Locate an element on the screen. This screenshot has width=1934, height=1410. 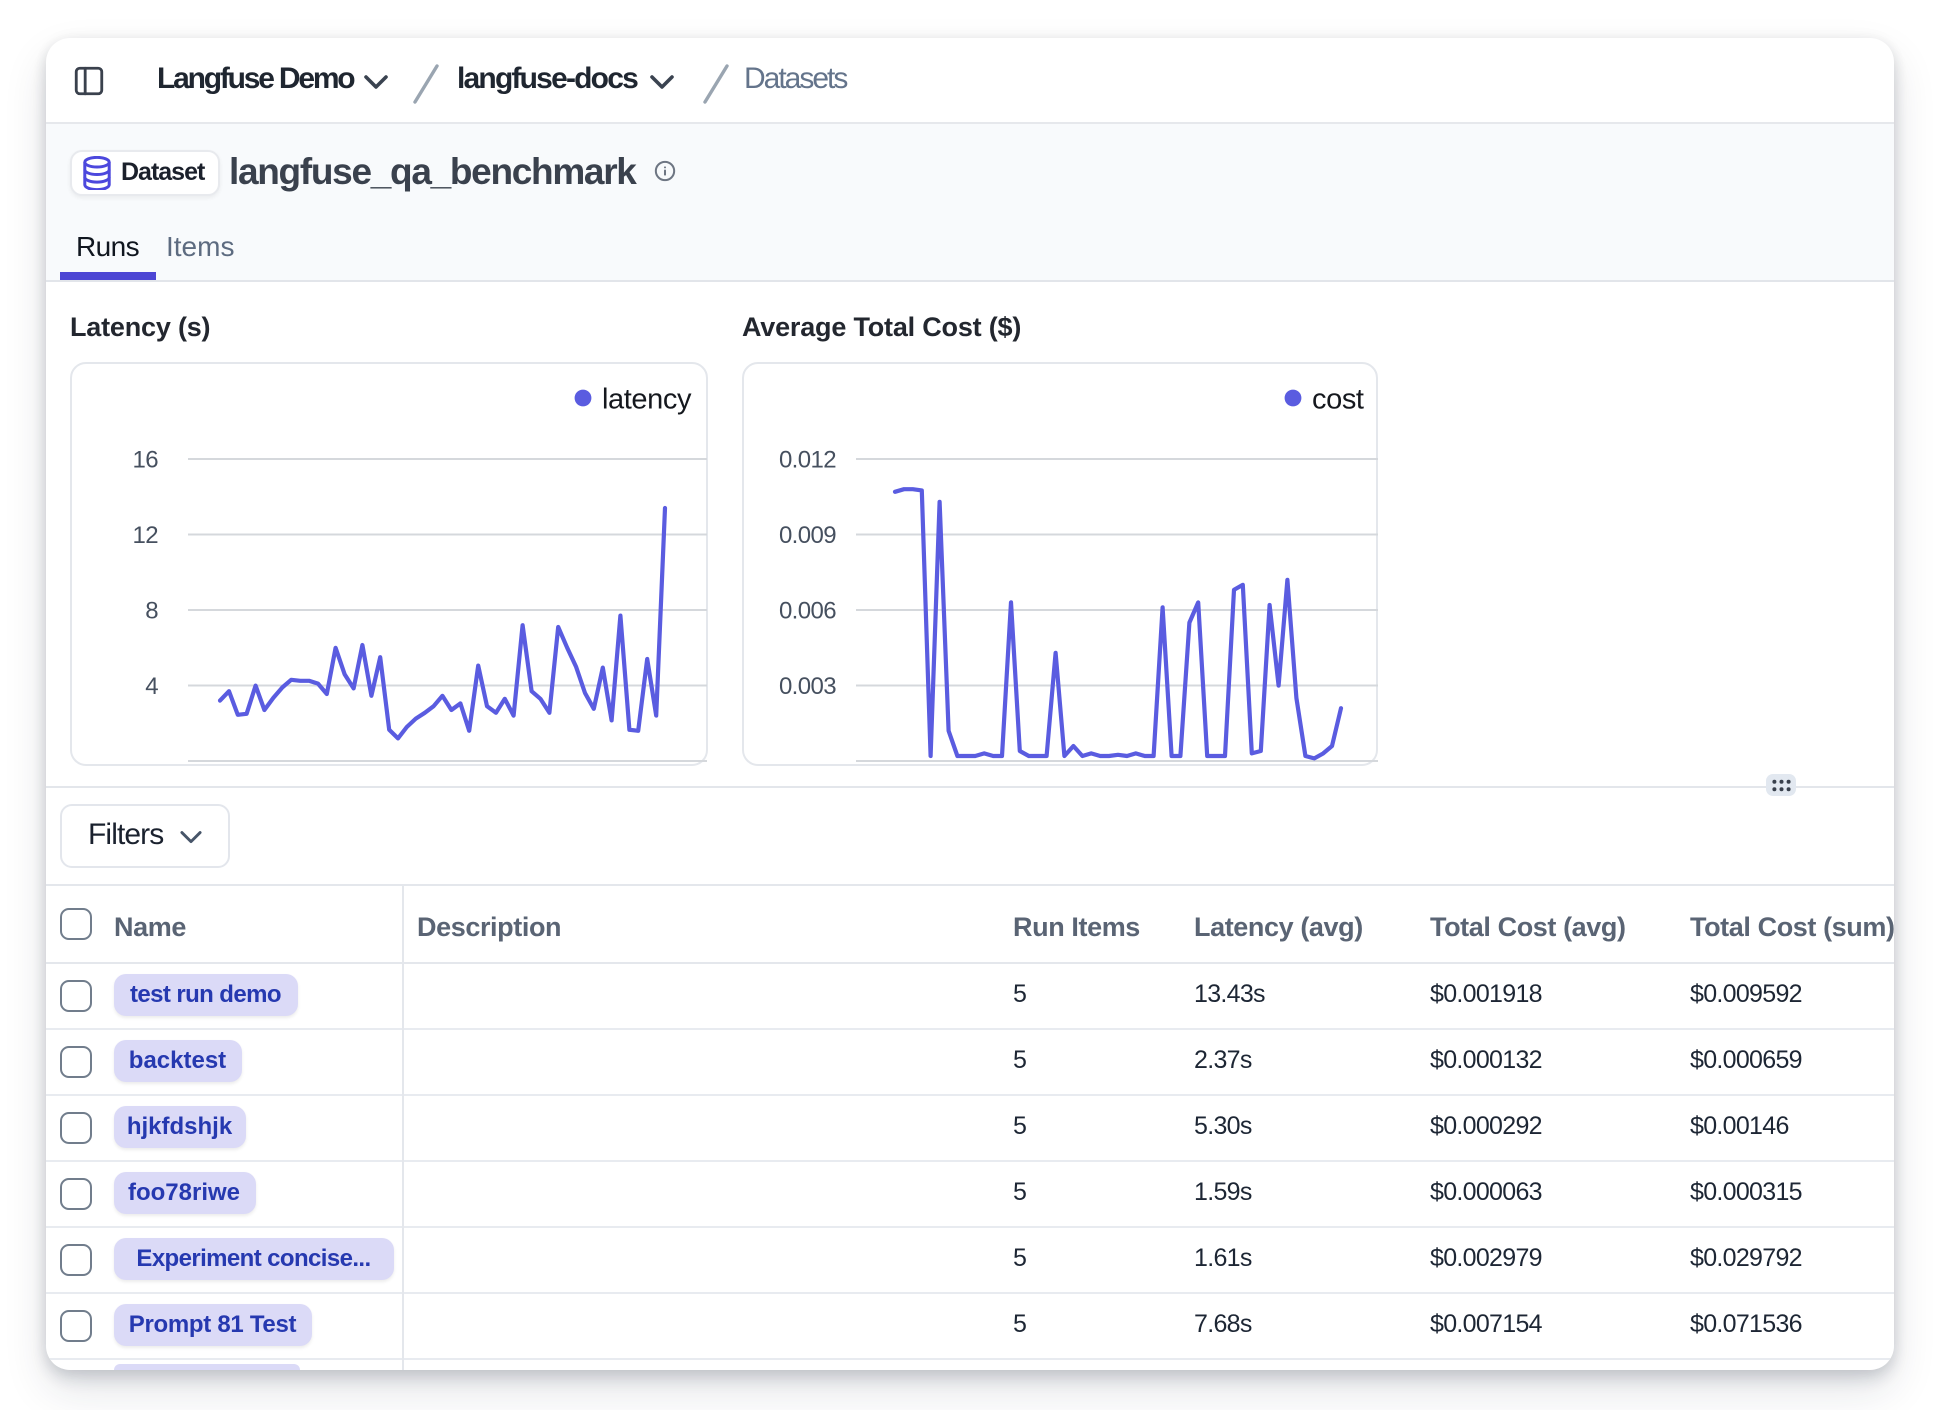
svg-text: 16 is located at coordinates (146, 460).